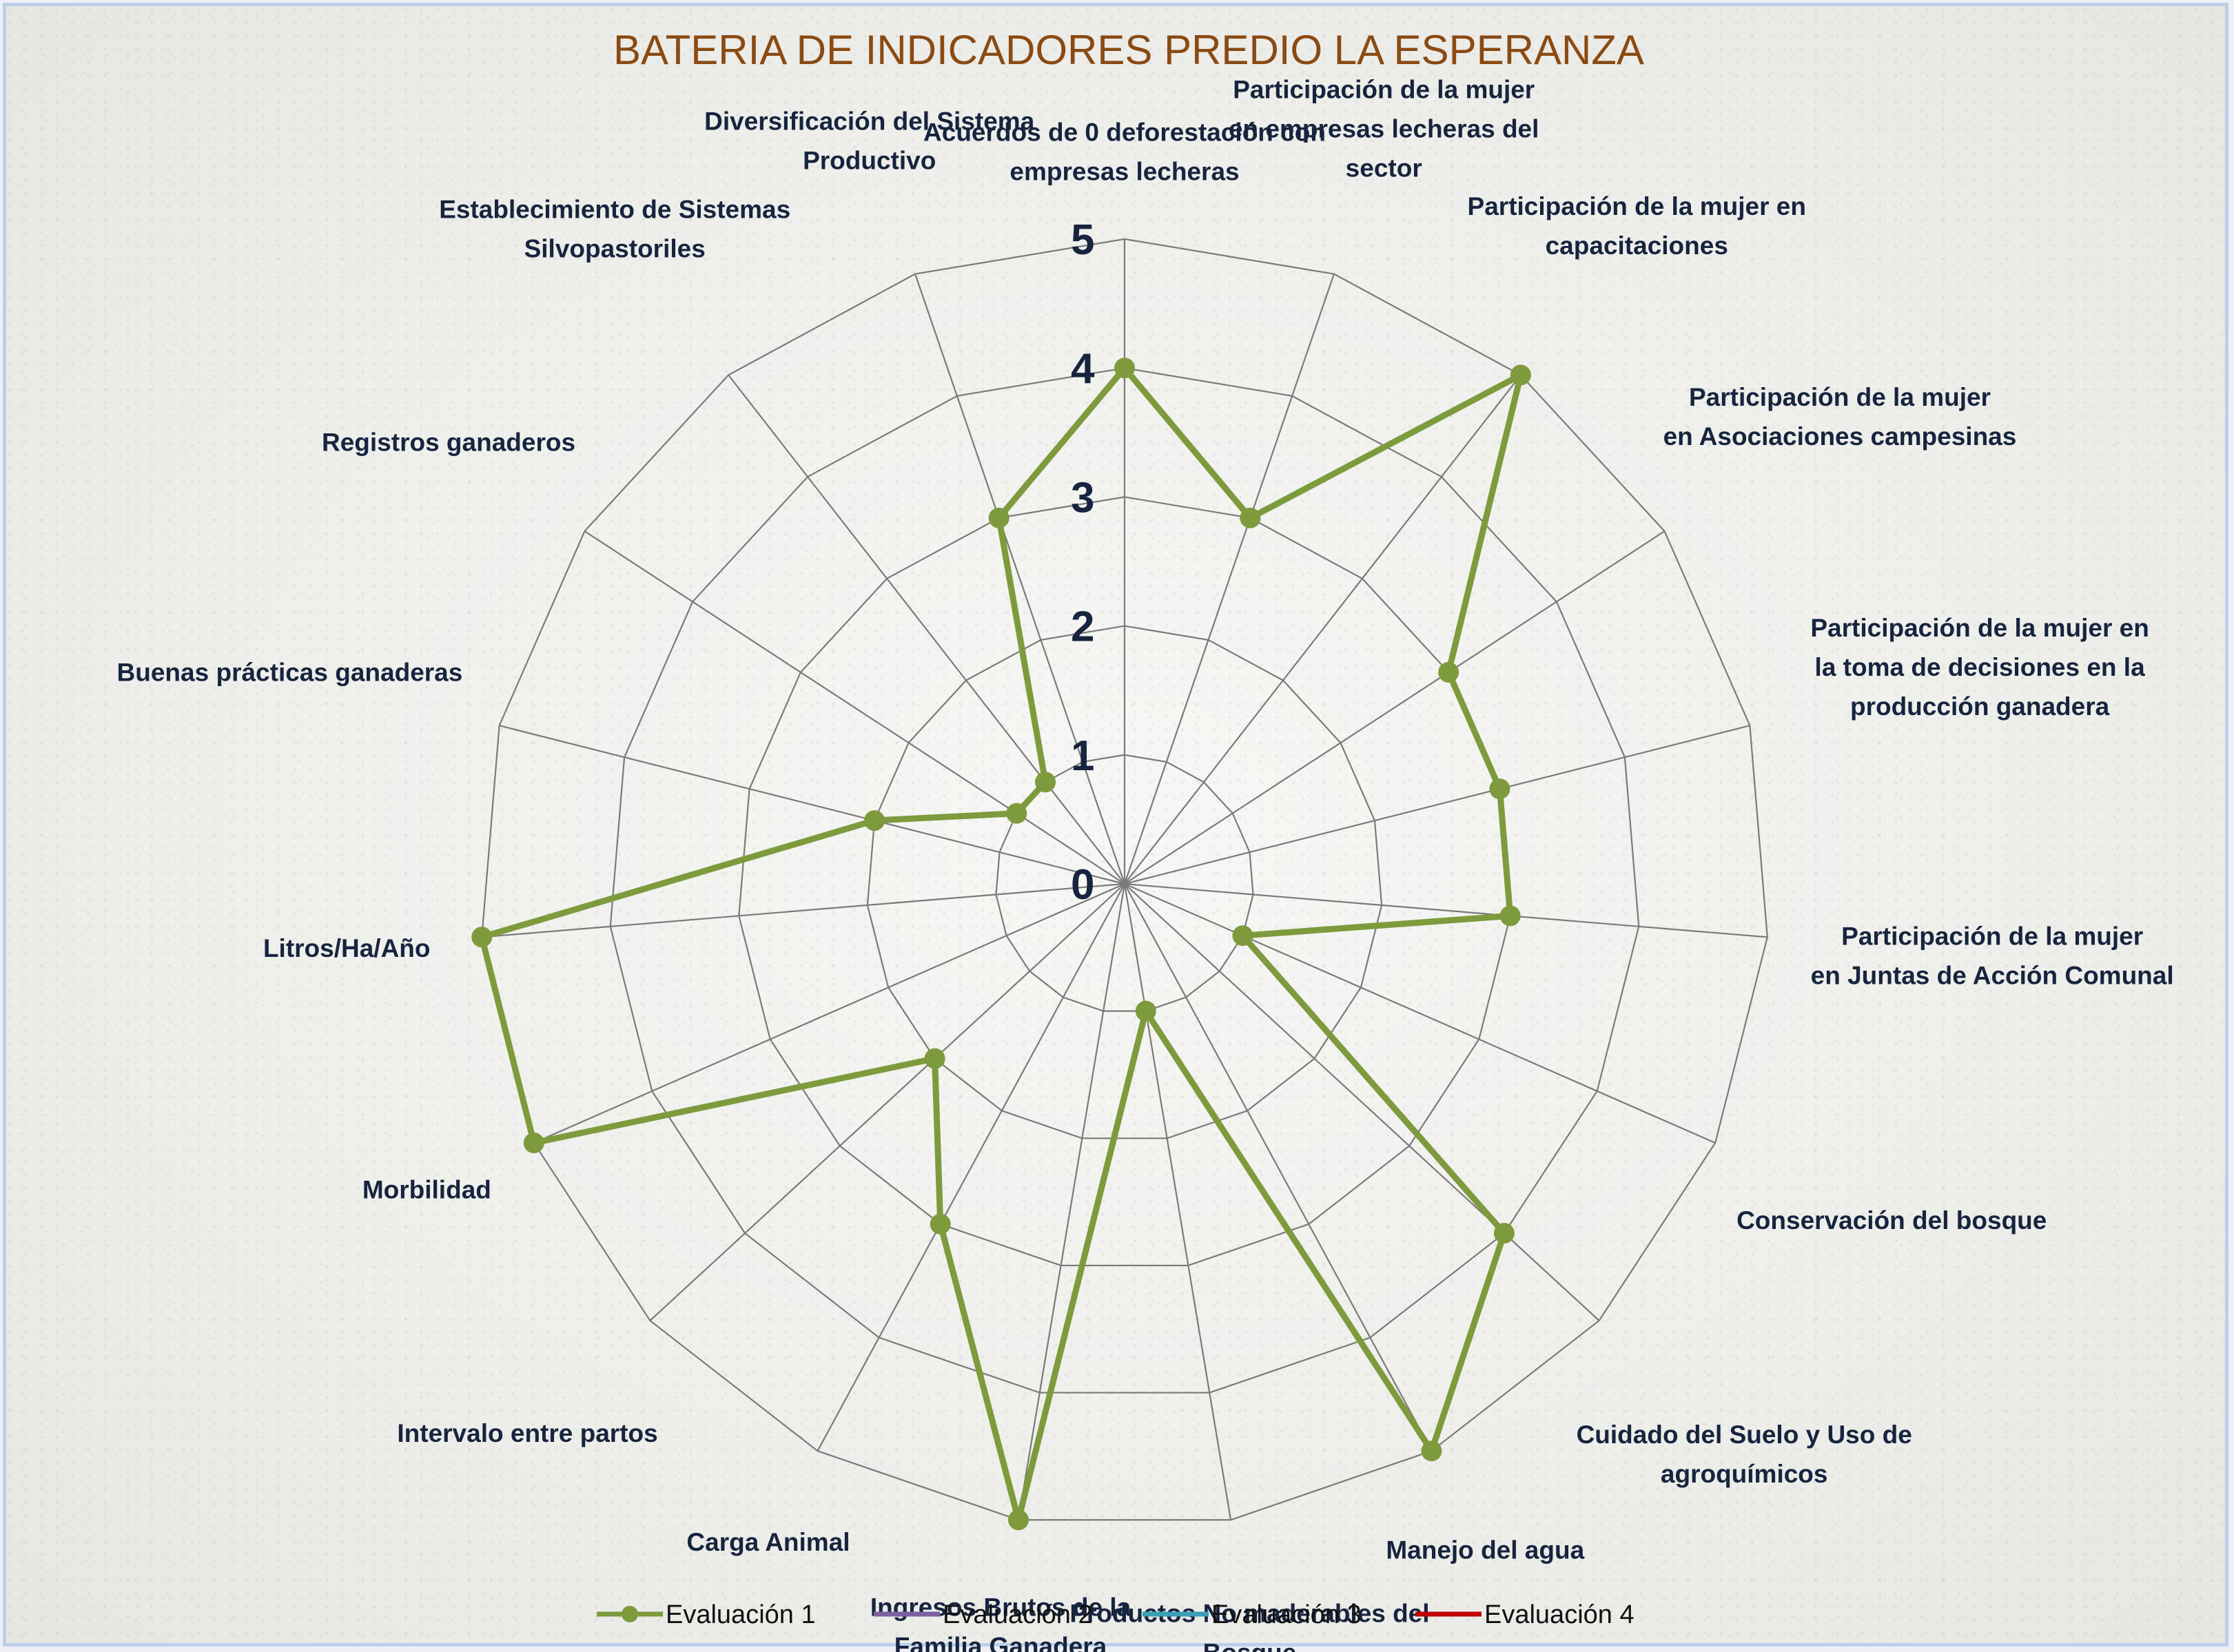 The width and height of the screenshot is (2234, 1652). I want to click on category-label: Conservación del bosque, so click(1891, 1220).